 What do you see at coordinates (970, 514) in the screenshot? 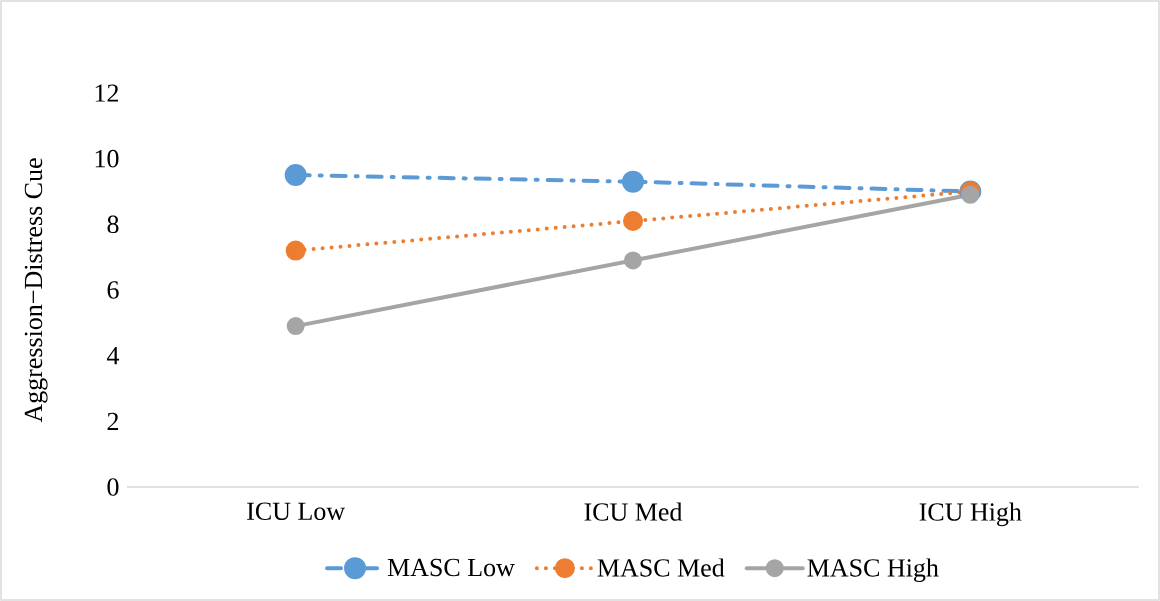
I see `x-tick-label: ICU High` at bounding box center [970, 514].